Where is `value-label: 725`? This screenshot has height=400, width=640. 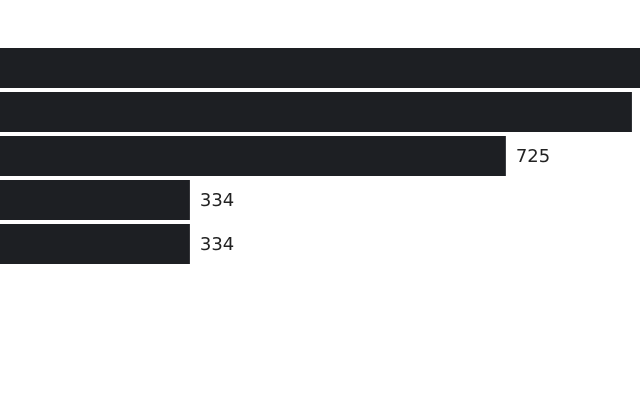 value-label: 725 is located at coordinates (533, 156).